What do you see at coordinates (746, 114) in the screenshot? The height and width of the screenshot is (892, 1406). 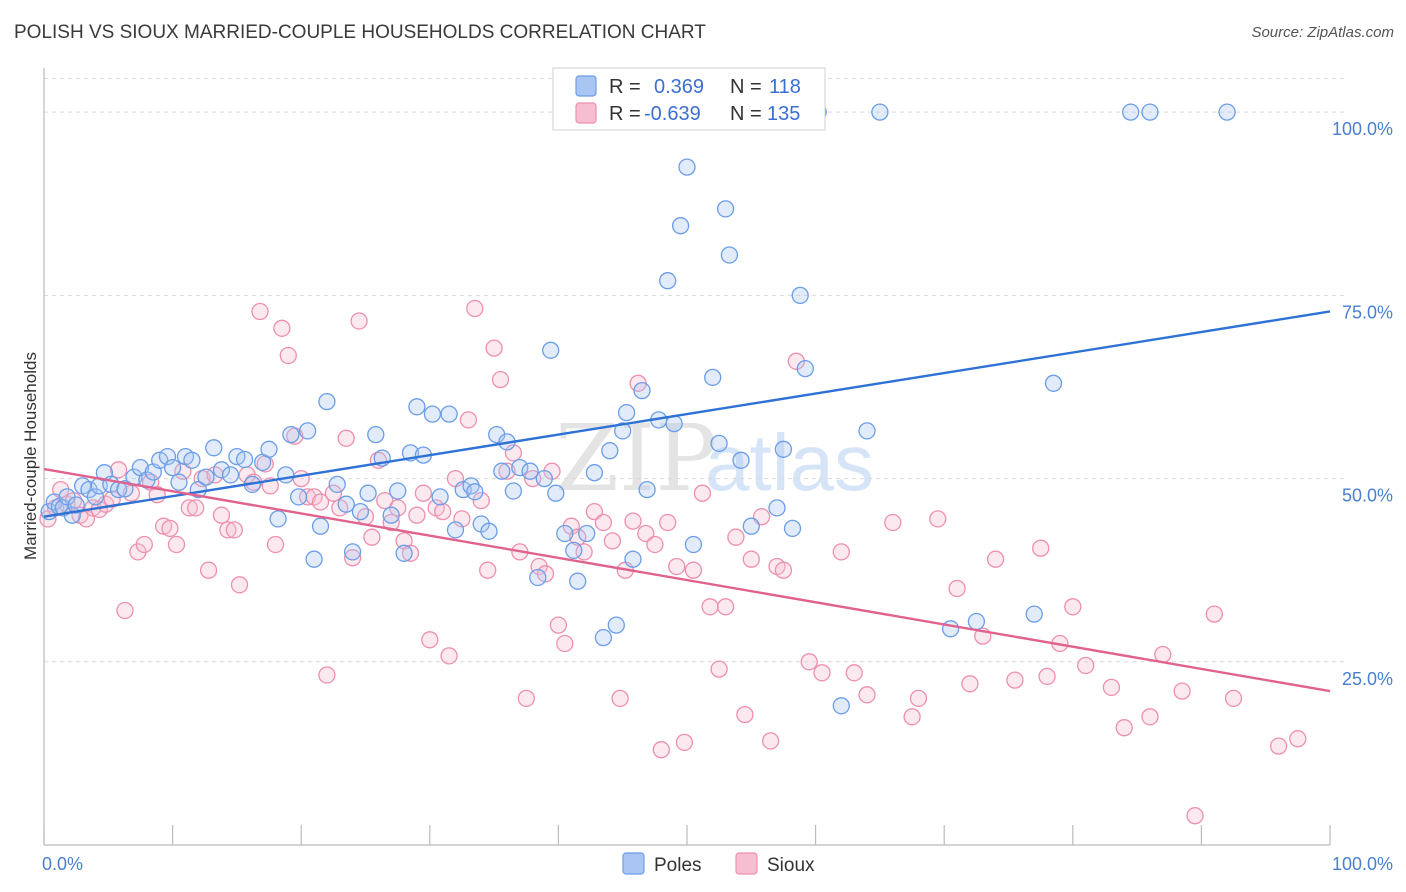 I see `legend-n-label-sioux: N =` at bounding box center [746, 114].